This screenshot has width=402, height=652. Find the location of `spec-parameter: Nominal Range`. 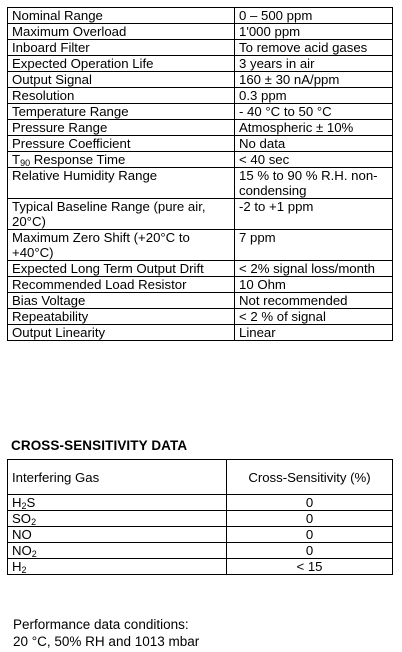

spec-parameter: Nominal Range is located at coordinates (121, 15).